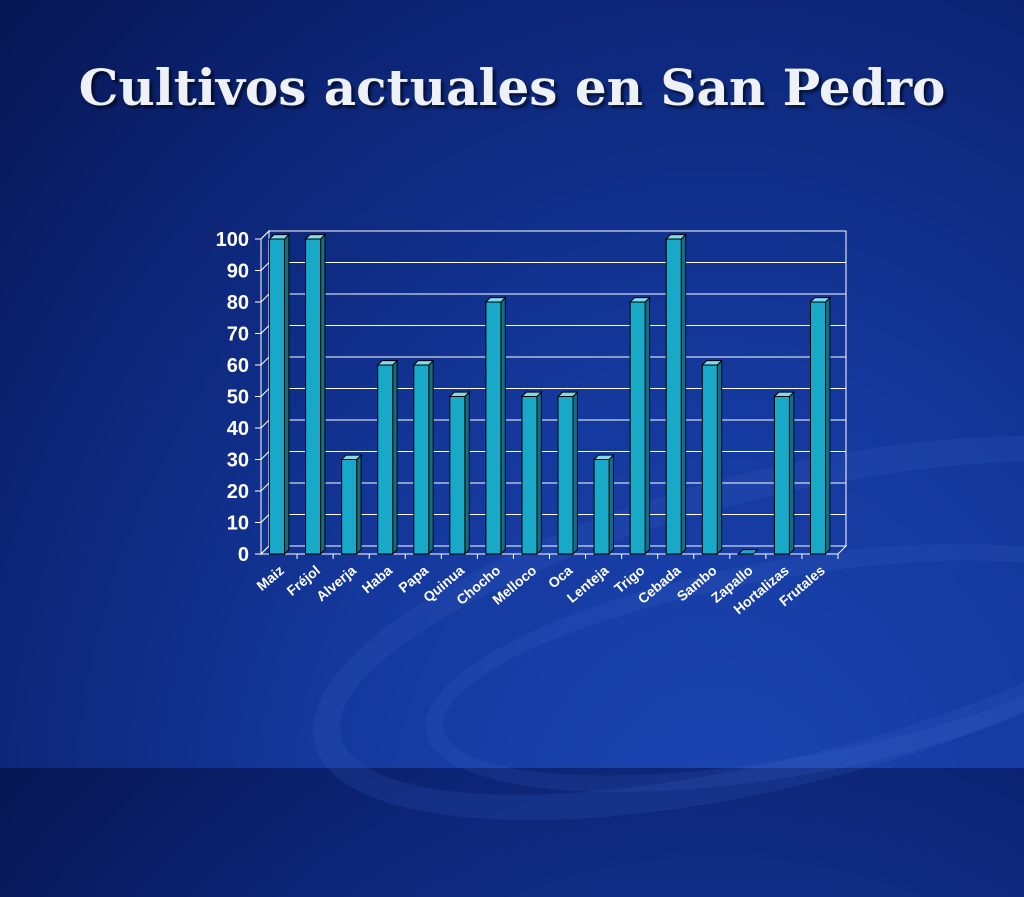 This screenshot has height=897, width=1024. Describe the element at coordinates (238, 524) in the screenshot. I see `y-tick-label: 10` at that location.